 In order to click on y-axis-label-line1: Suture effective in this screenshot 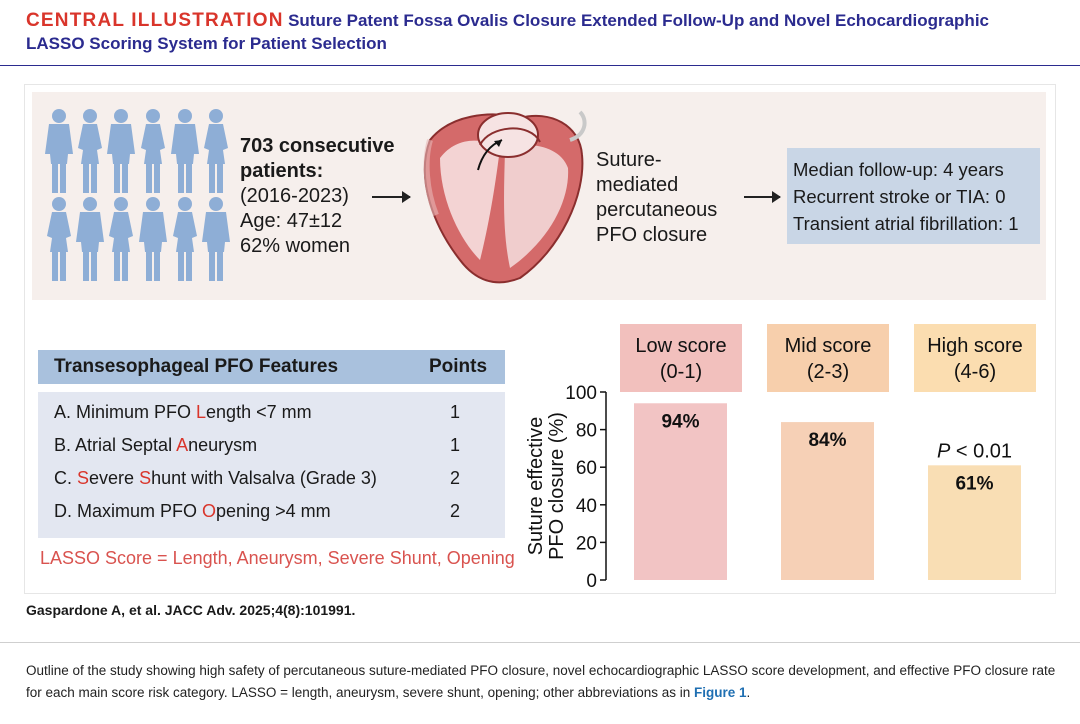, I will do `click(536, 486)`.